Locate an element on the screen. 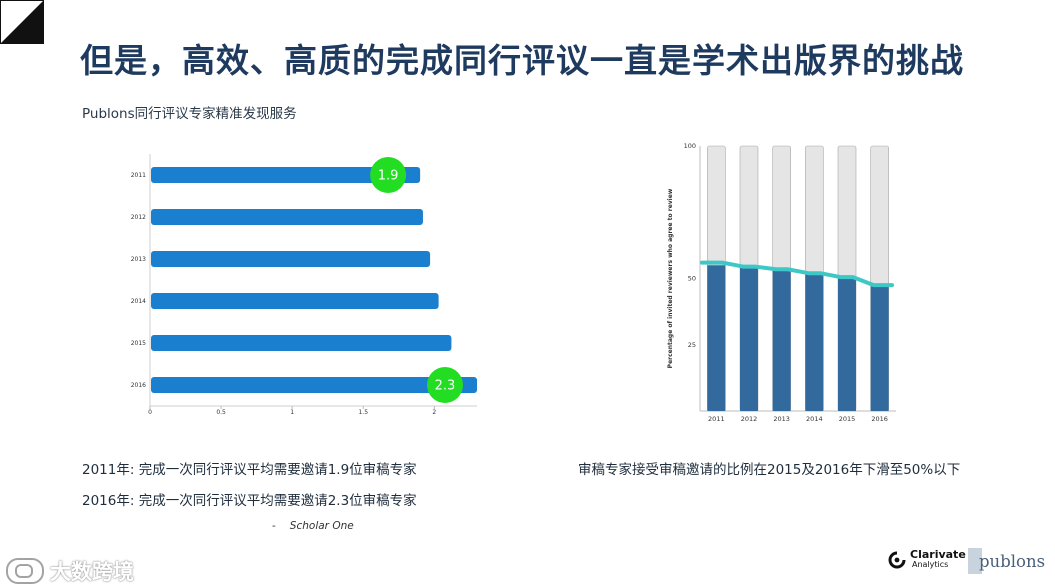 The width and height of the screenshot is (1055, 588). publons-logo: publons is located at coordinates (1006, 561).